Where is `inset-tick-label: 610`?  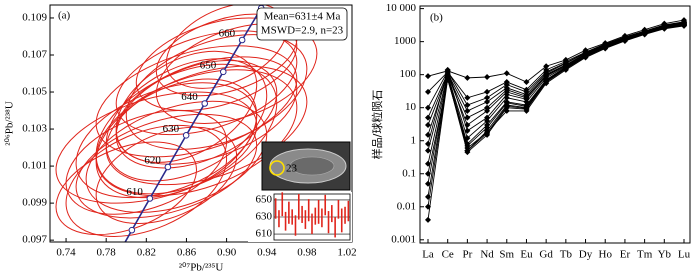 inset-tick-label: 610 is located at coordinates (264, 234).